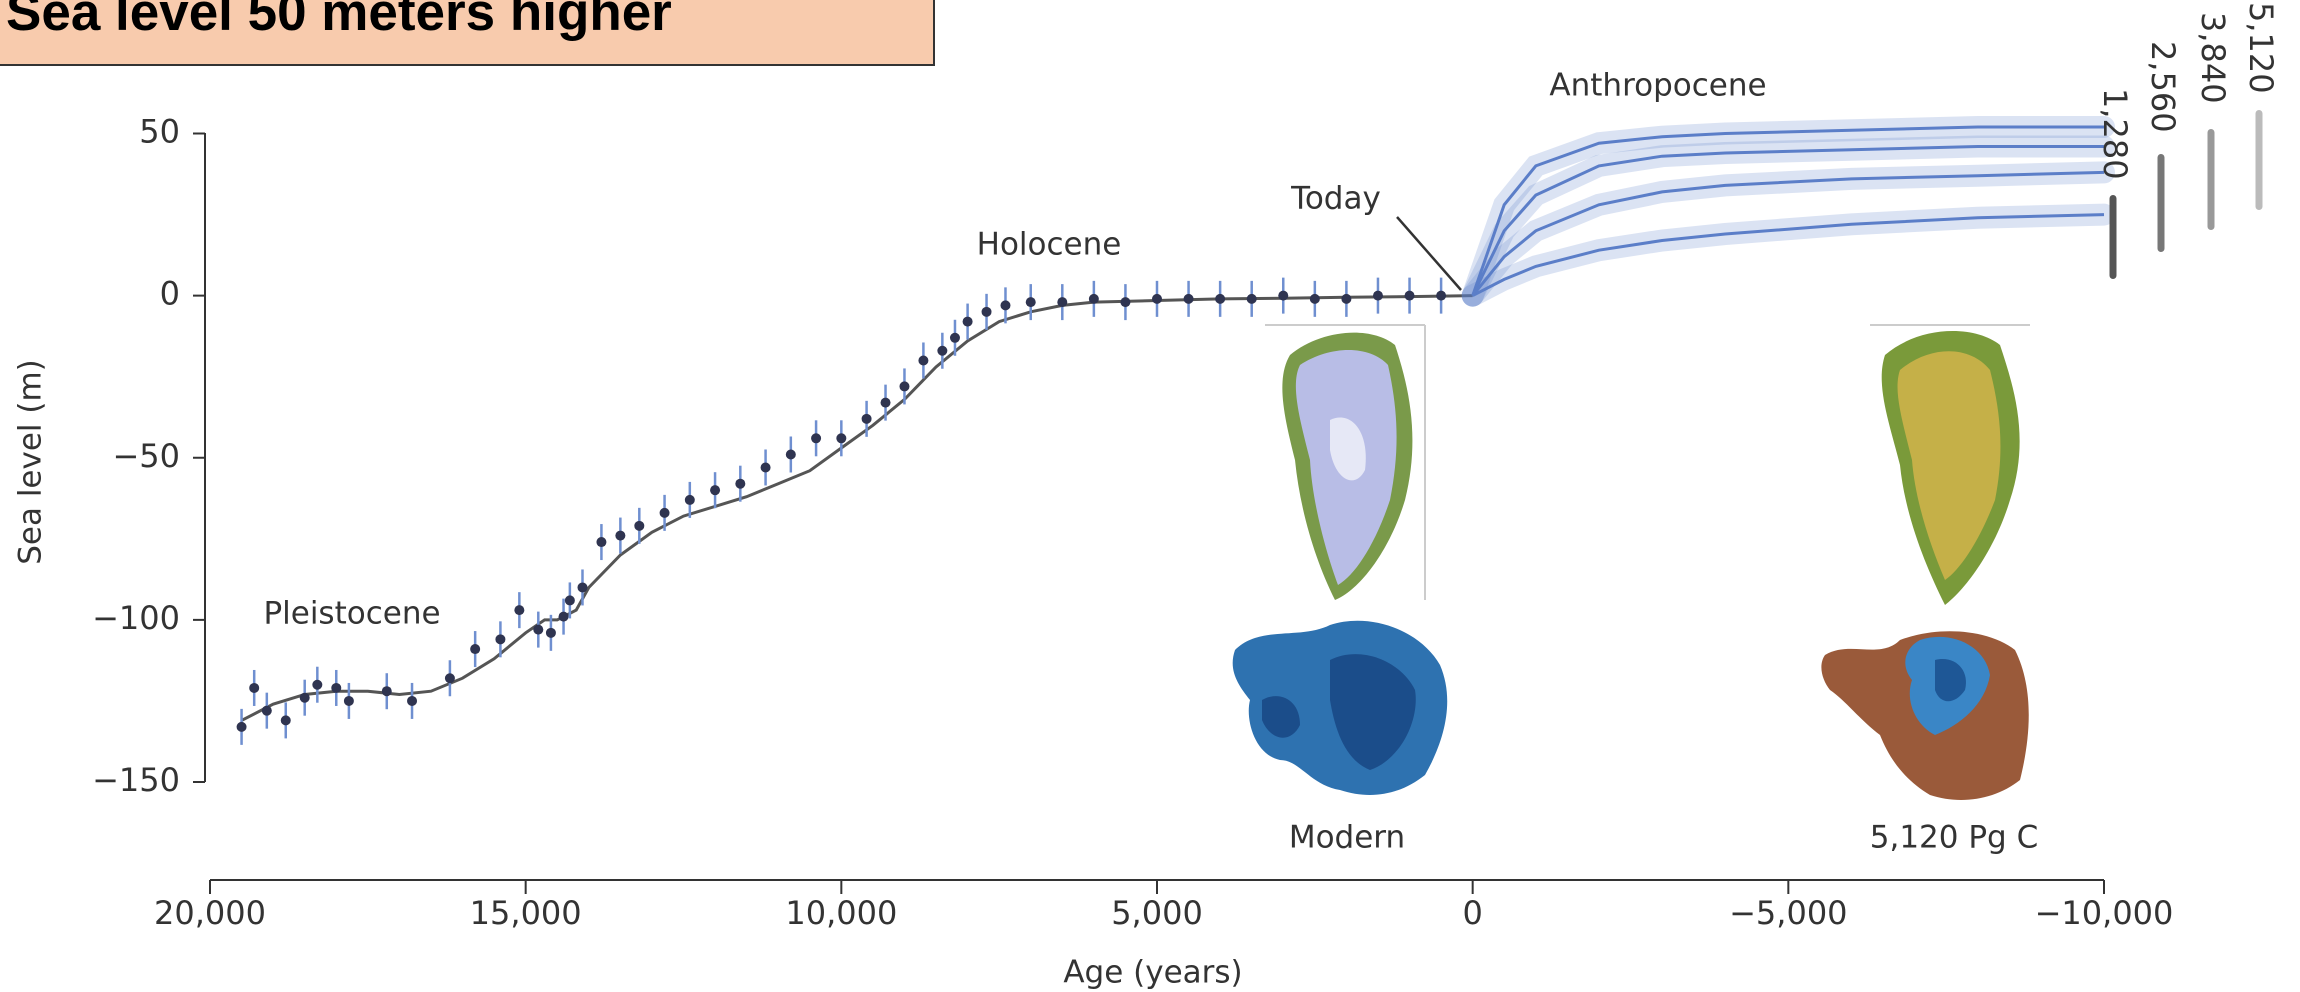 The height and width of the screenshot is (992, 2300). Describe the element at coordinates (1950, 464) in the screenshot. I see `map-greenland-future` at that location.